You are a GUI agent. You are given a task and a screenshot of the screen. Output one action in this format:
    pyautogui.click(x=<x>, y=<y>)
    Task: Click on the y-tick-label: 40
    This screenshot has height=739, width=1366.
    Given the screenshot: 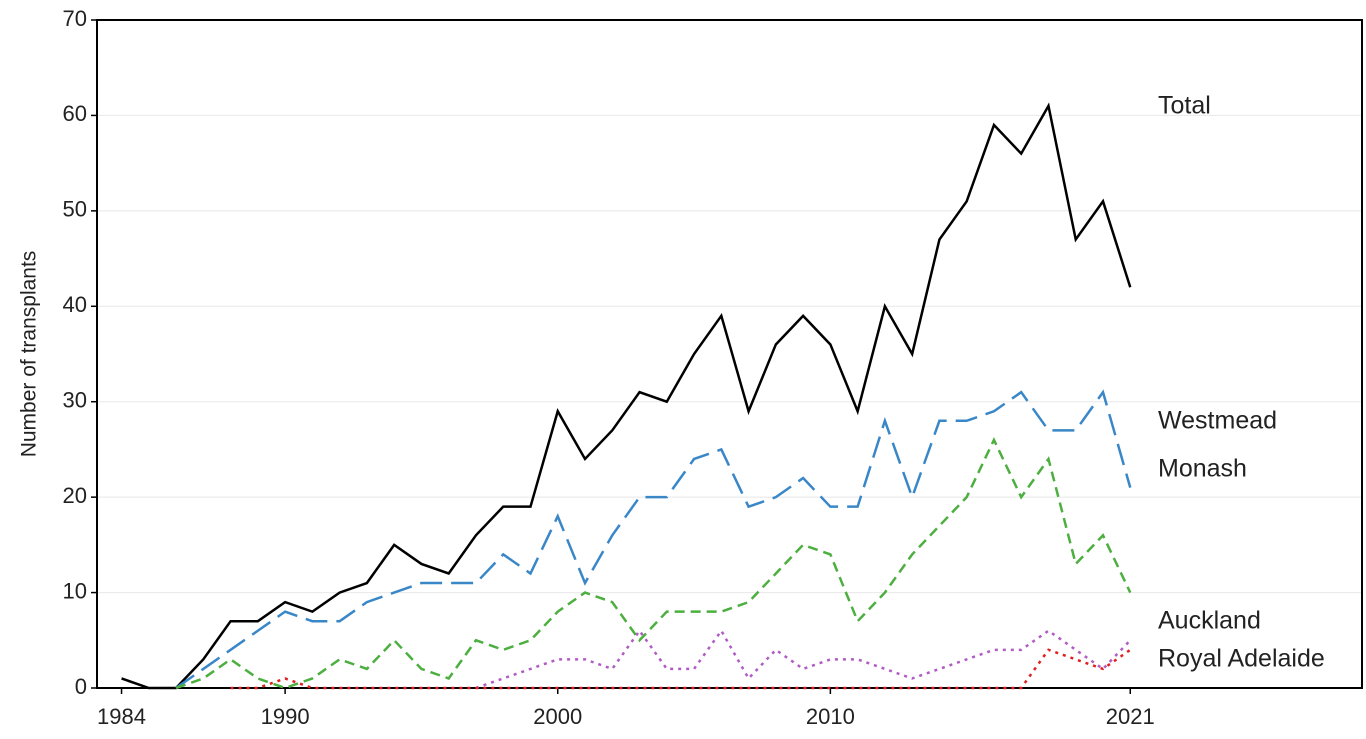 What is the action you would take?
    pyautogui.click(x=75, y=304)
    